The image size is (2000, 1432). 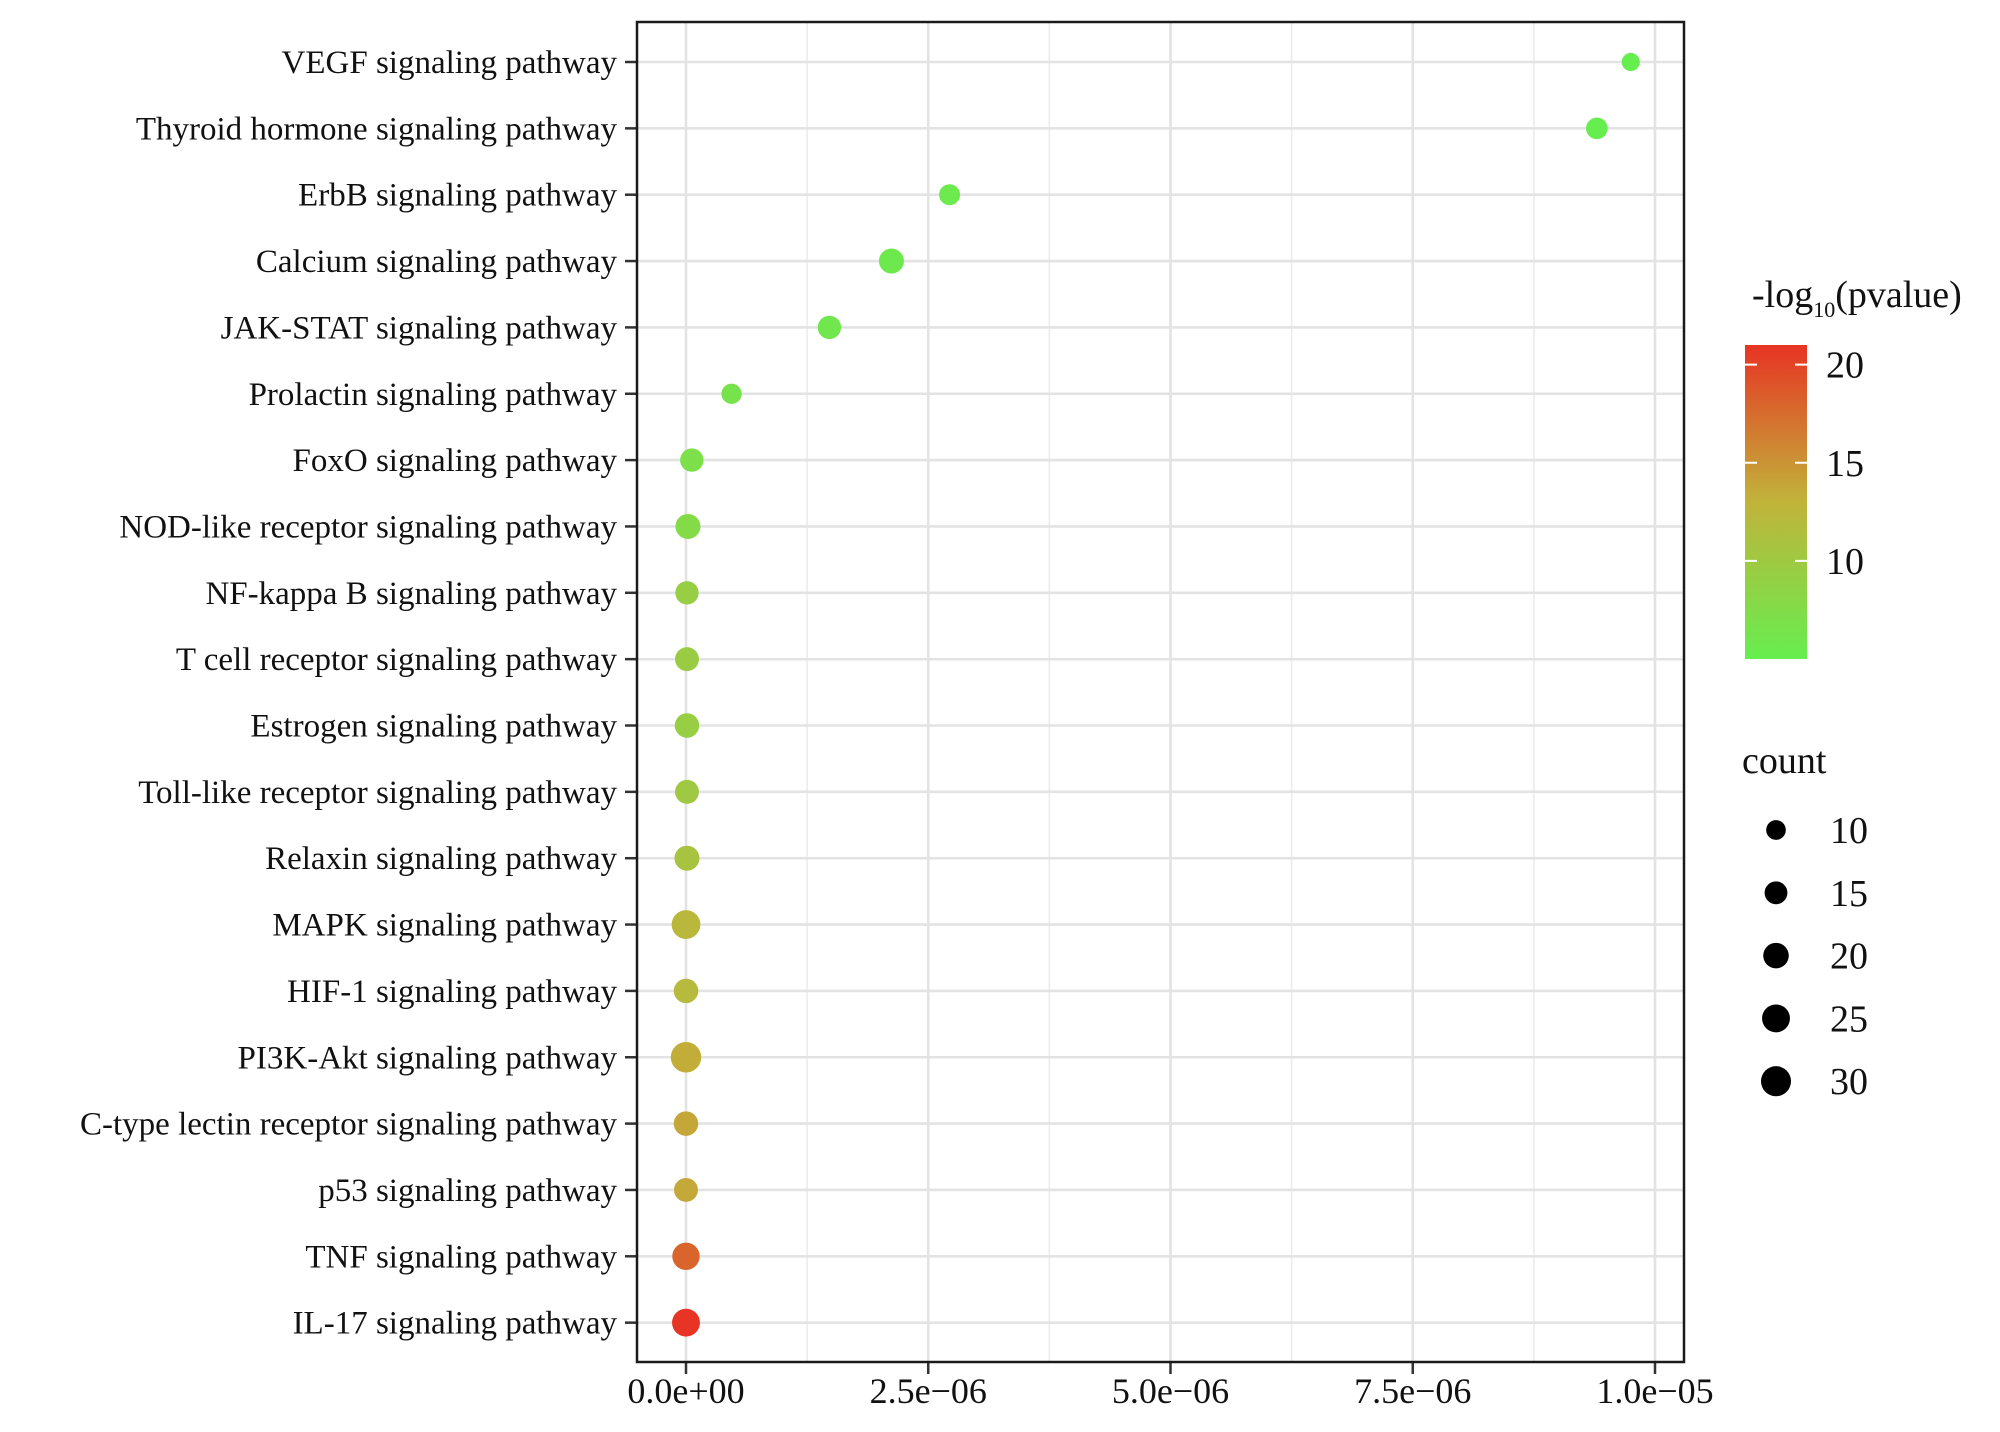 I want to click on y-tick-label-t-cell-receptor-signaling-pathway: T cell receptor signaling pathway, so click(x=397, y=660).